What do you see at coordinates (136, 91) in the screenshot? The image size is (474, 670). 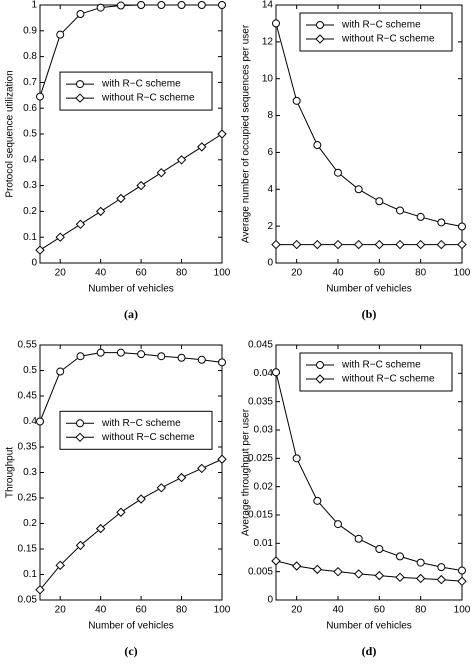 I see `legend-box` at bounding box center [136, 91].